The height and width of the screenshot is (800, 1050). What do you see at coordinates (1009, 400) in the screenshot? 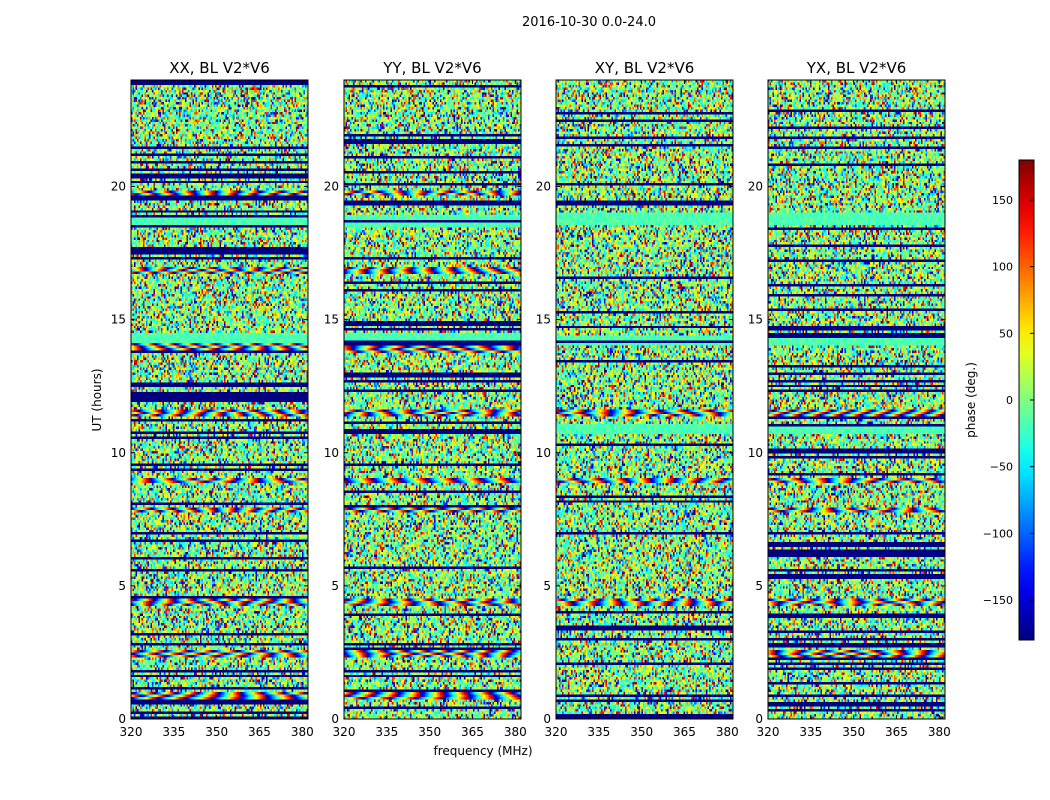
I see `colorbar-tick-label: 0` at bounding box center [1009, 400].